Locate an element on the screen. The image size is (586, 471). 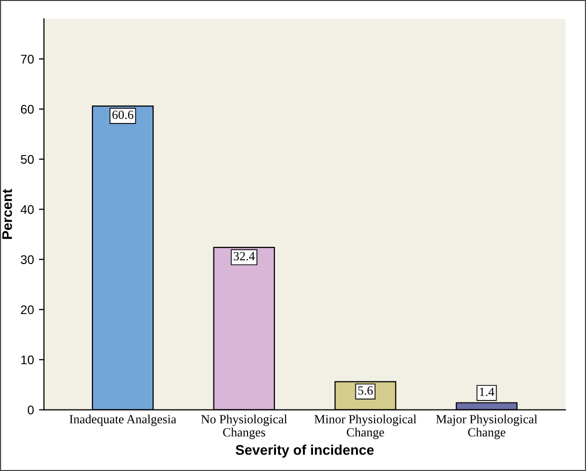
x-tick-label: Inadequate Analgesia is located at coordinates (123, 420).